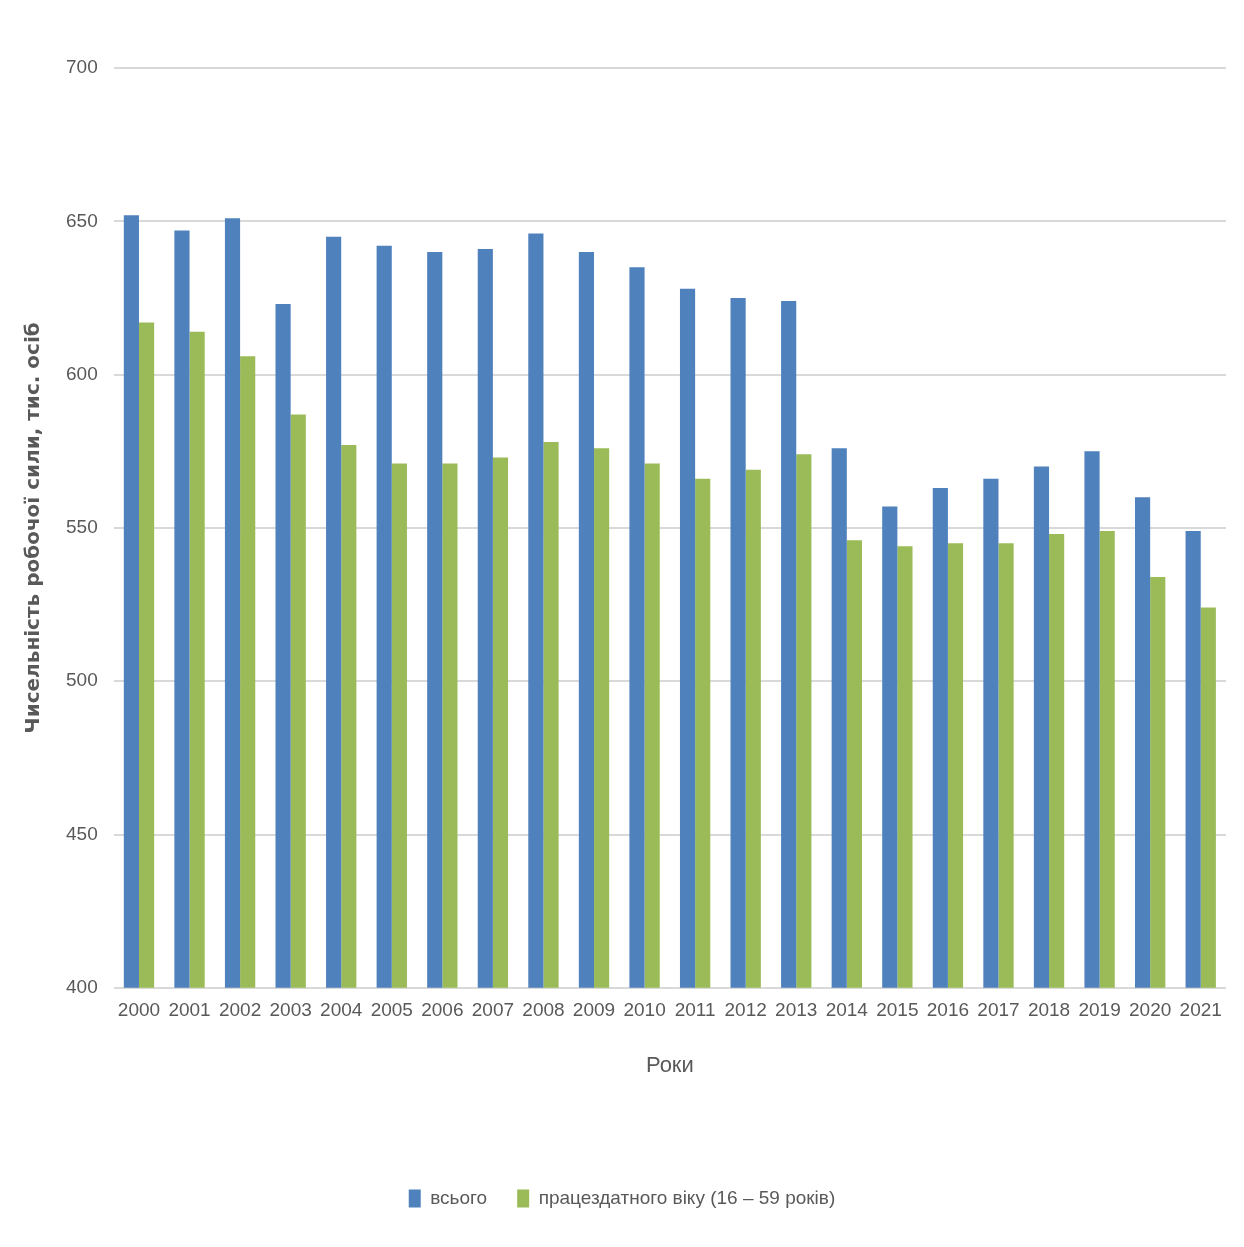 The image size is (1244, 1247). I want to click on legend-label: працездатного віку (16 – 59 років), so click(687, 1197).